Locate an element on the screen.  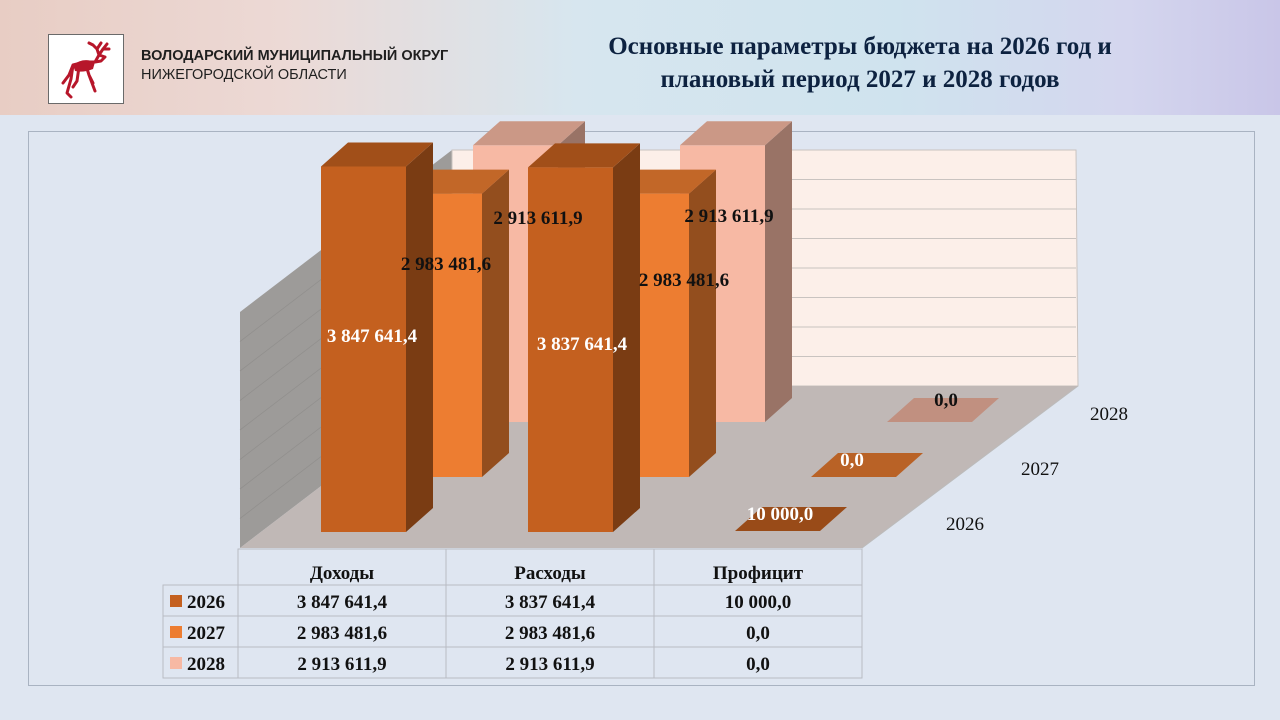
table-cell-2028-1: 2 913 611,9 is located at coordinates (549, 664).